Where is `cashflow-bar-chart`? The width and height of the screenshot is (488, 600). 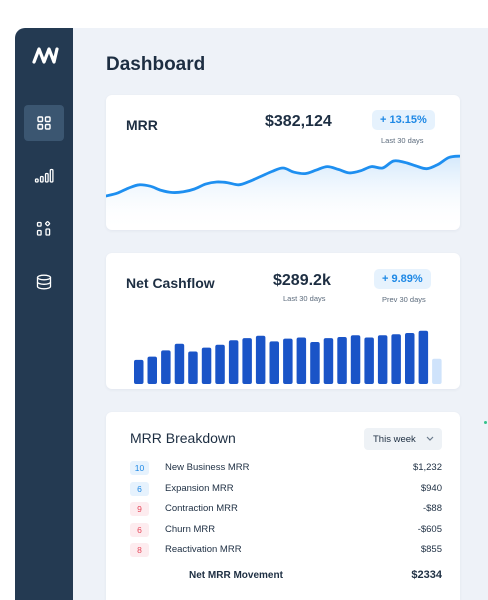 cashflow-bar-chart is located at coordinates (288, 357).